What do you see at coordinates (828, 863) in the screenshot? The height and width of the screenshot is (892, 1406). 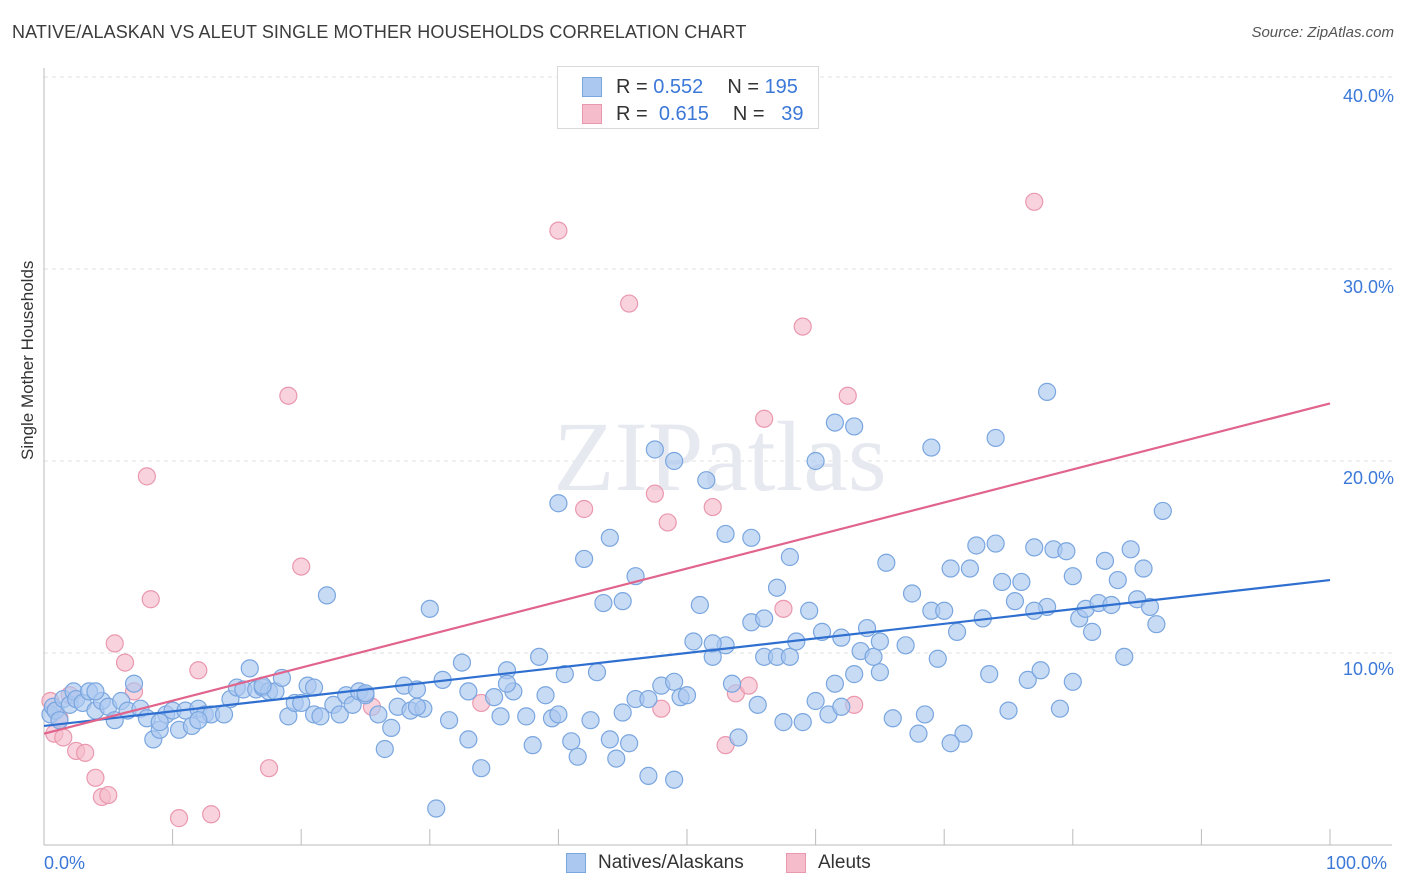 I see `legend-item-aleuts: Aleuts` at bounding box center [828, 863].